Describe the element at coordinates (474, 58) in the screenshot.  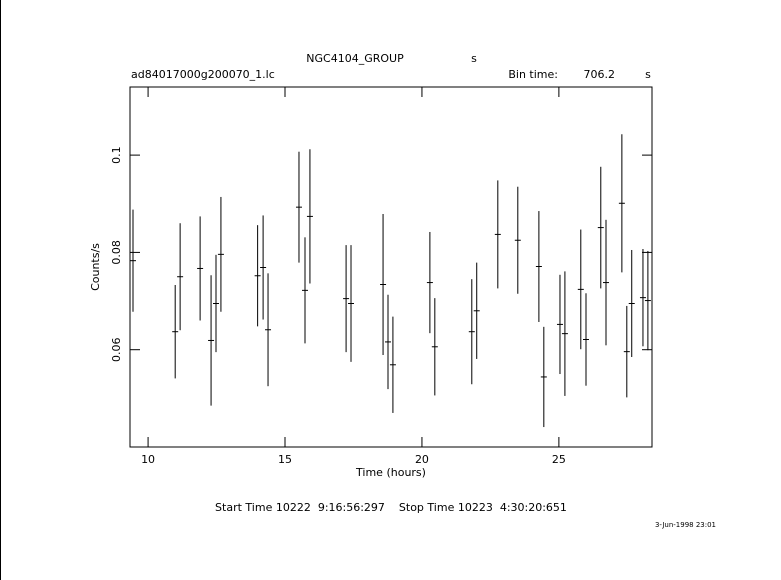
I see `title-unit: s` at that location.